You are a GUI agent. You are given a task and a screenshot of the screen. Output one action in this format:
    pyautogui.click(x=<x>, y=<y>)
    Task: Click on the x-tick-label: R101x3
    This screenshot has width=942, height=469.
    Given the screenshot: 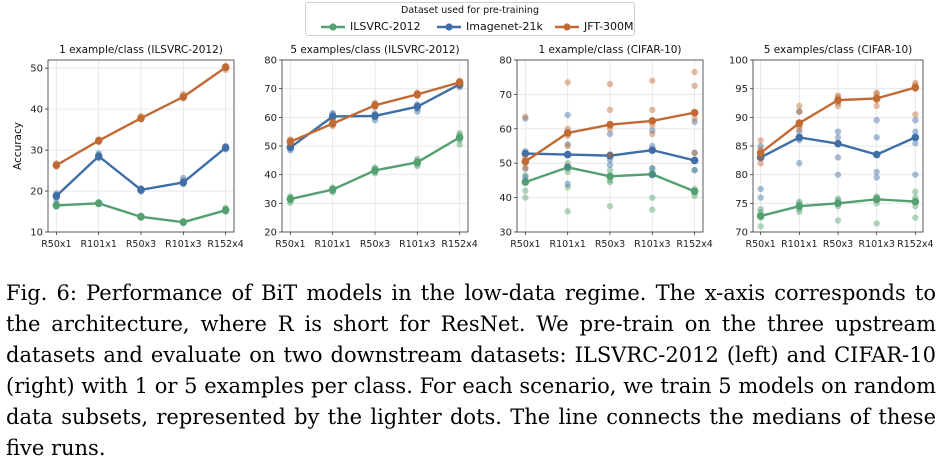 What is the action you would take?
    pyautogui.click(x=417, y=244)
    